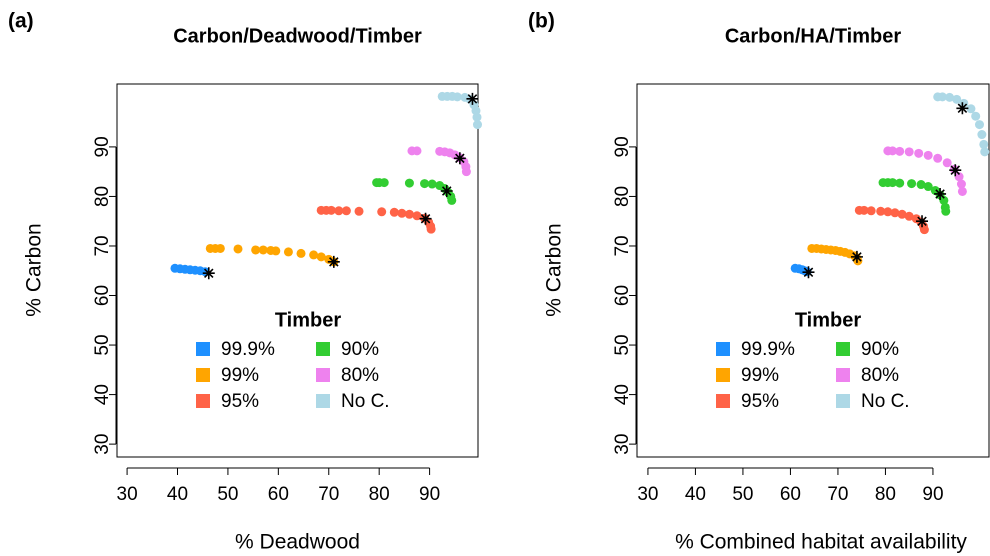  I want to click on y-tick-label: 70, so click(102, 245).